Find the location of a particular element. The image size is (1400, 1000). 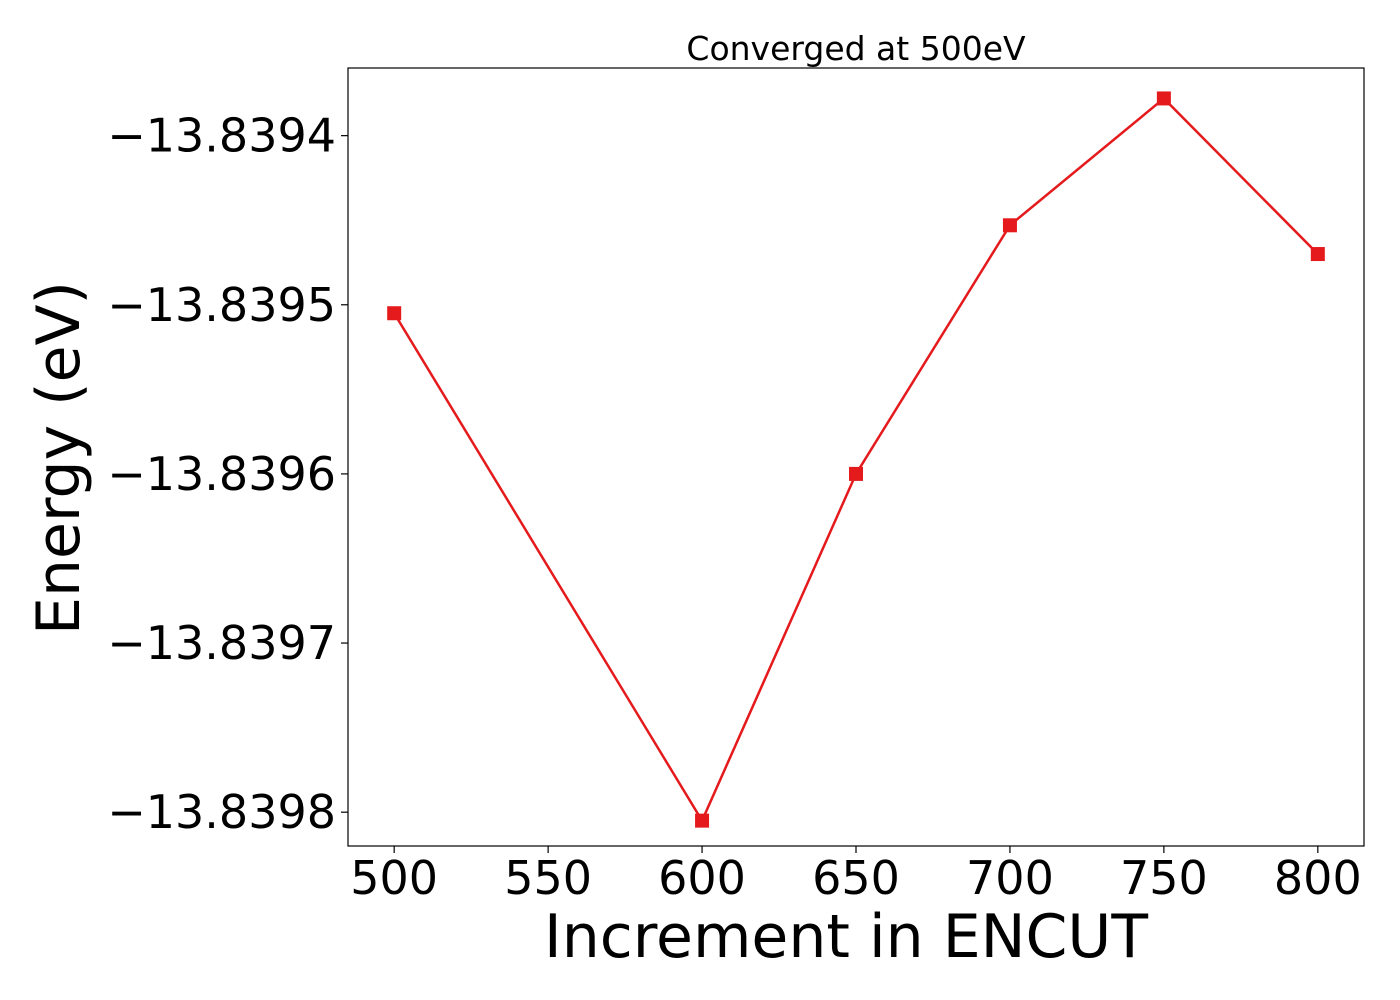

x-tick-label: 700 is located at coordinates (1010, 878).